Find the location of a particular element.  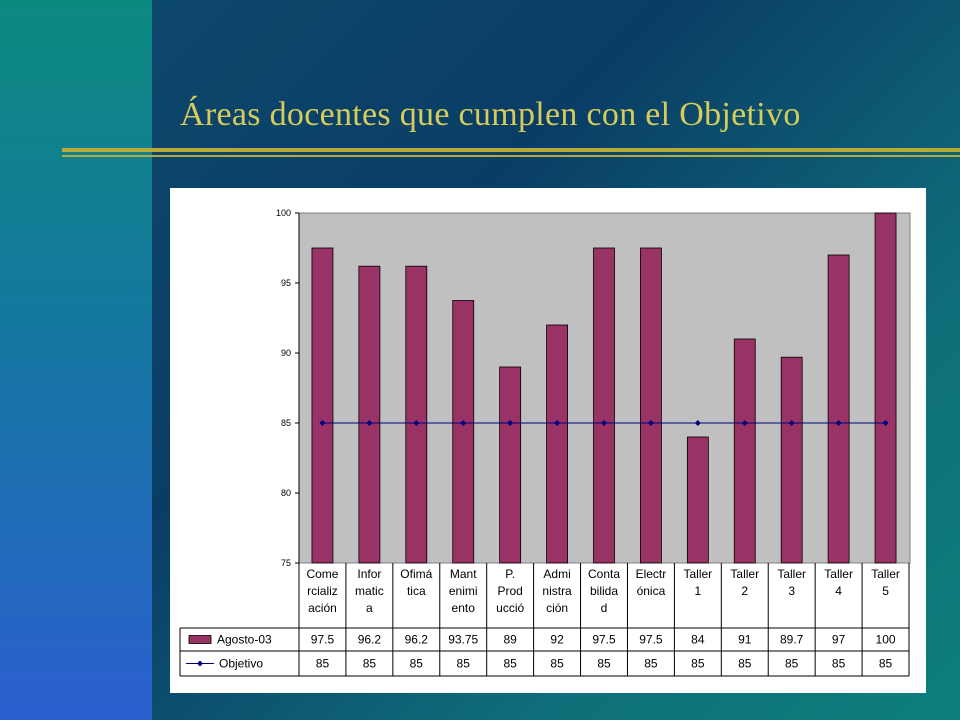

data-label-agosto: 93.75 is located at coordinates (463, 640).